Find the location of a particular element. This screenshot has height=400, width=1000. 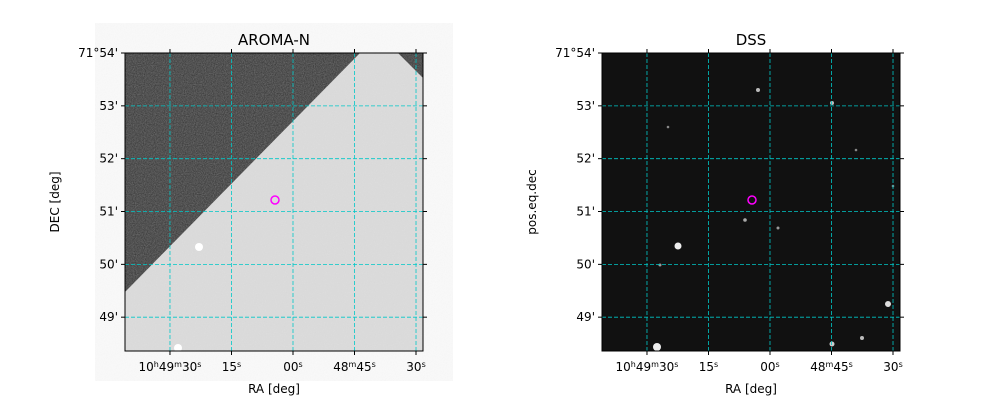

y-axis-label: DEC [deg] is located at coordinates (55, 202).